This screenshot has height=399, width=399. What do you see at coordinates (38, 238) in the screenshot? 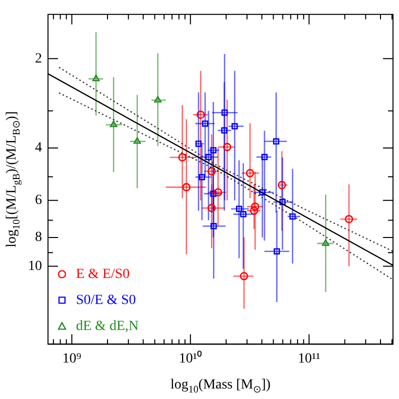
I see `y-tick-label: 8` at bounding box center [38, 238].